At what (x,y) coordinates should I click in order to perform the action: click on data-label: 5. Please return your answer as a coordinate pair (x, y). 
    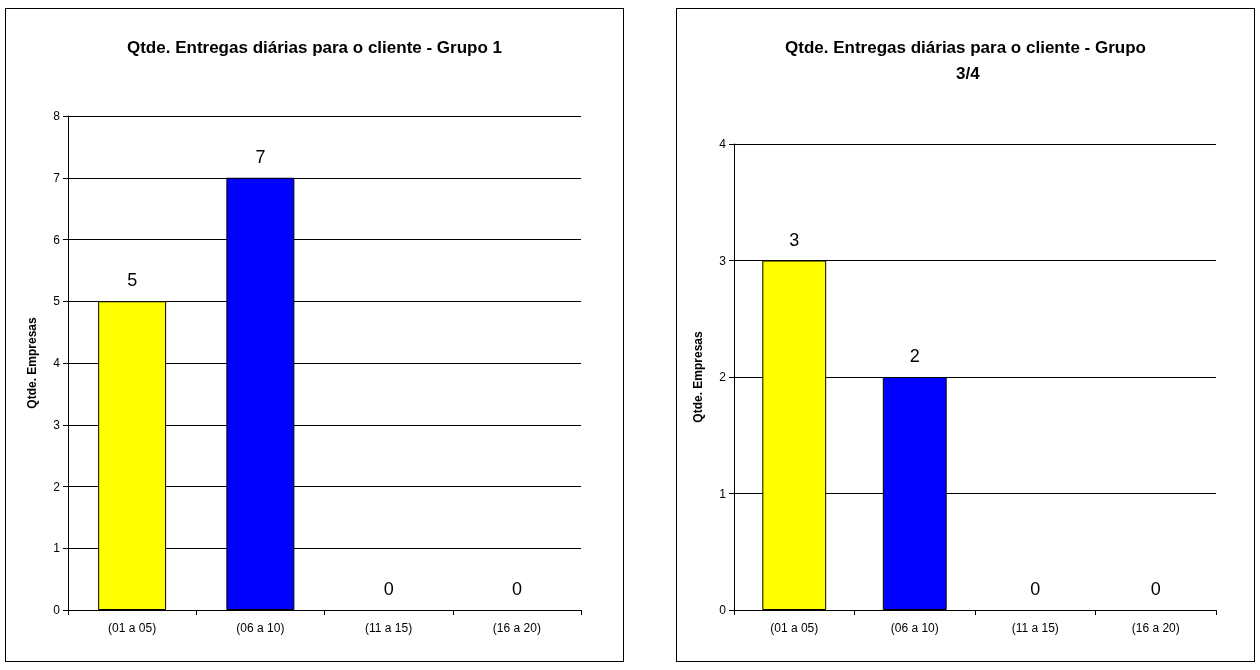
    Looking at the image, I should click on (132, 280).